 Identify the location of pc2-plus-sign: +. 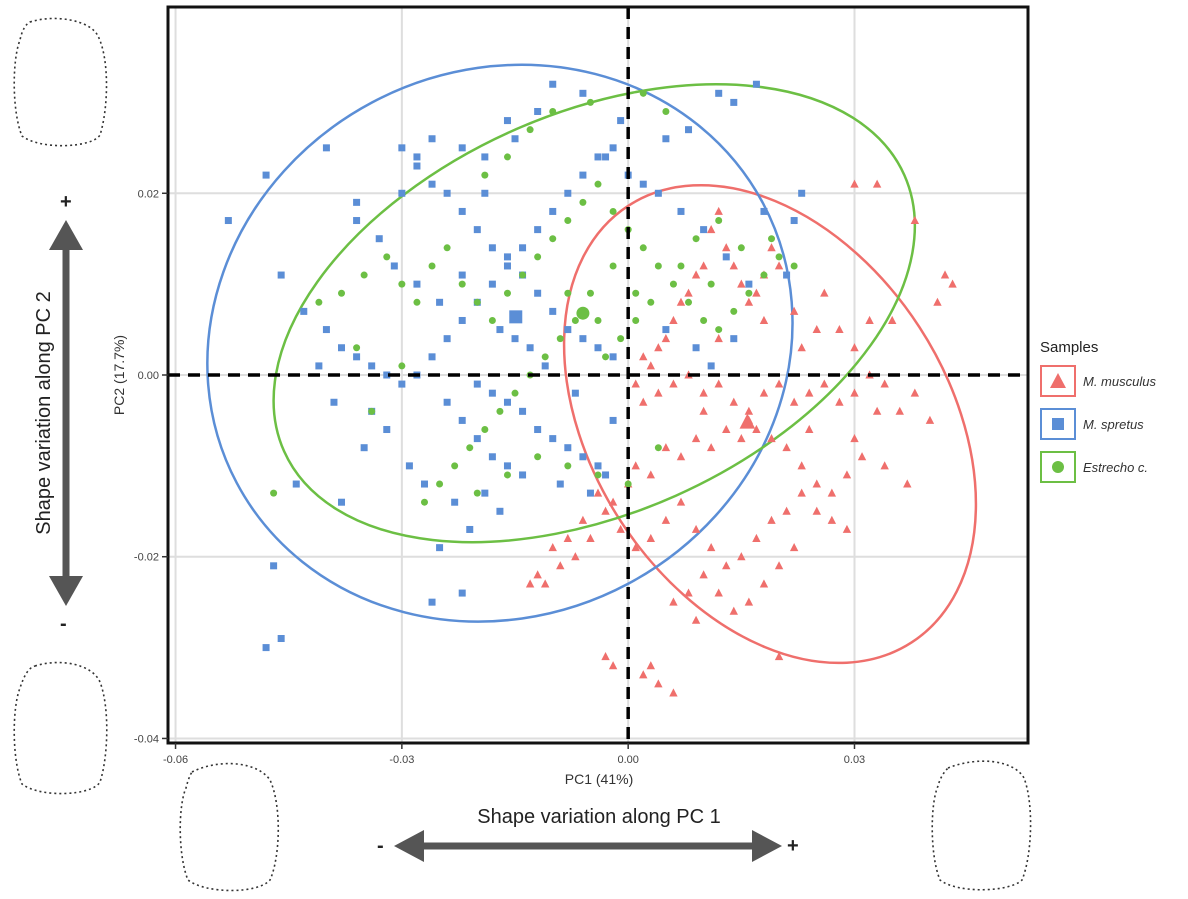
(66, 202).